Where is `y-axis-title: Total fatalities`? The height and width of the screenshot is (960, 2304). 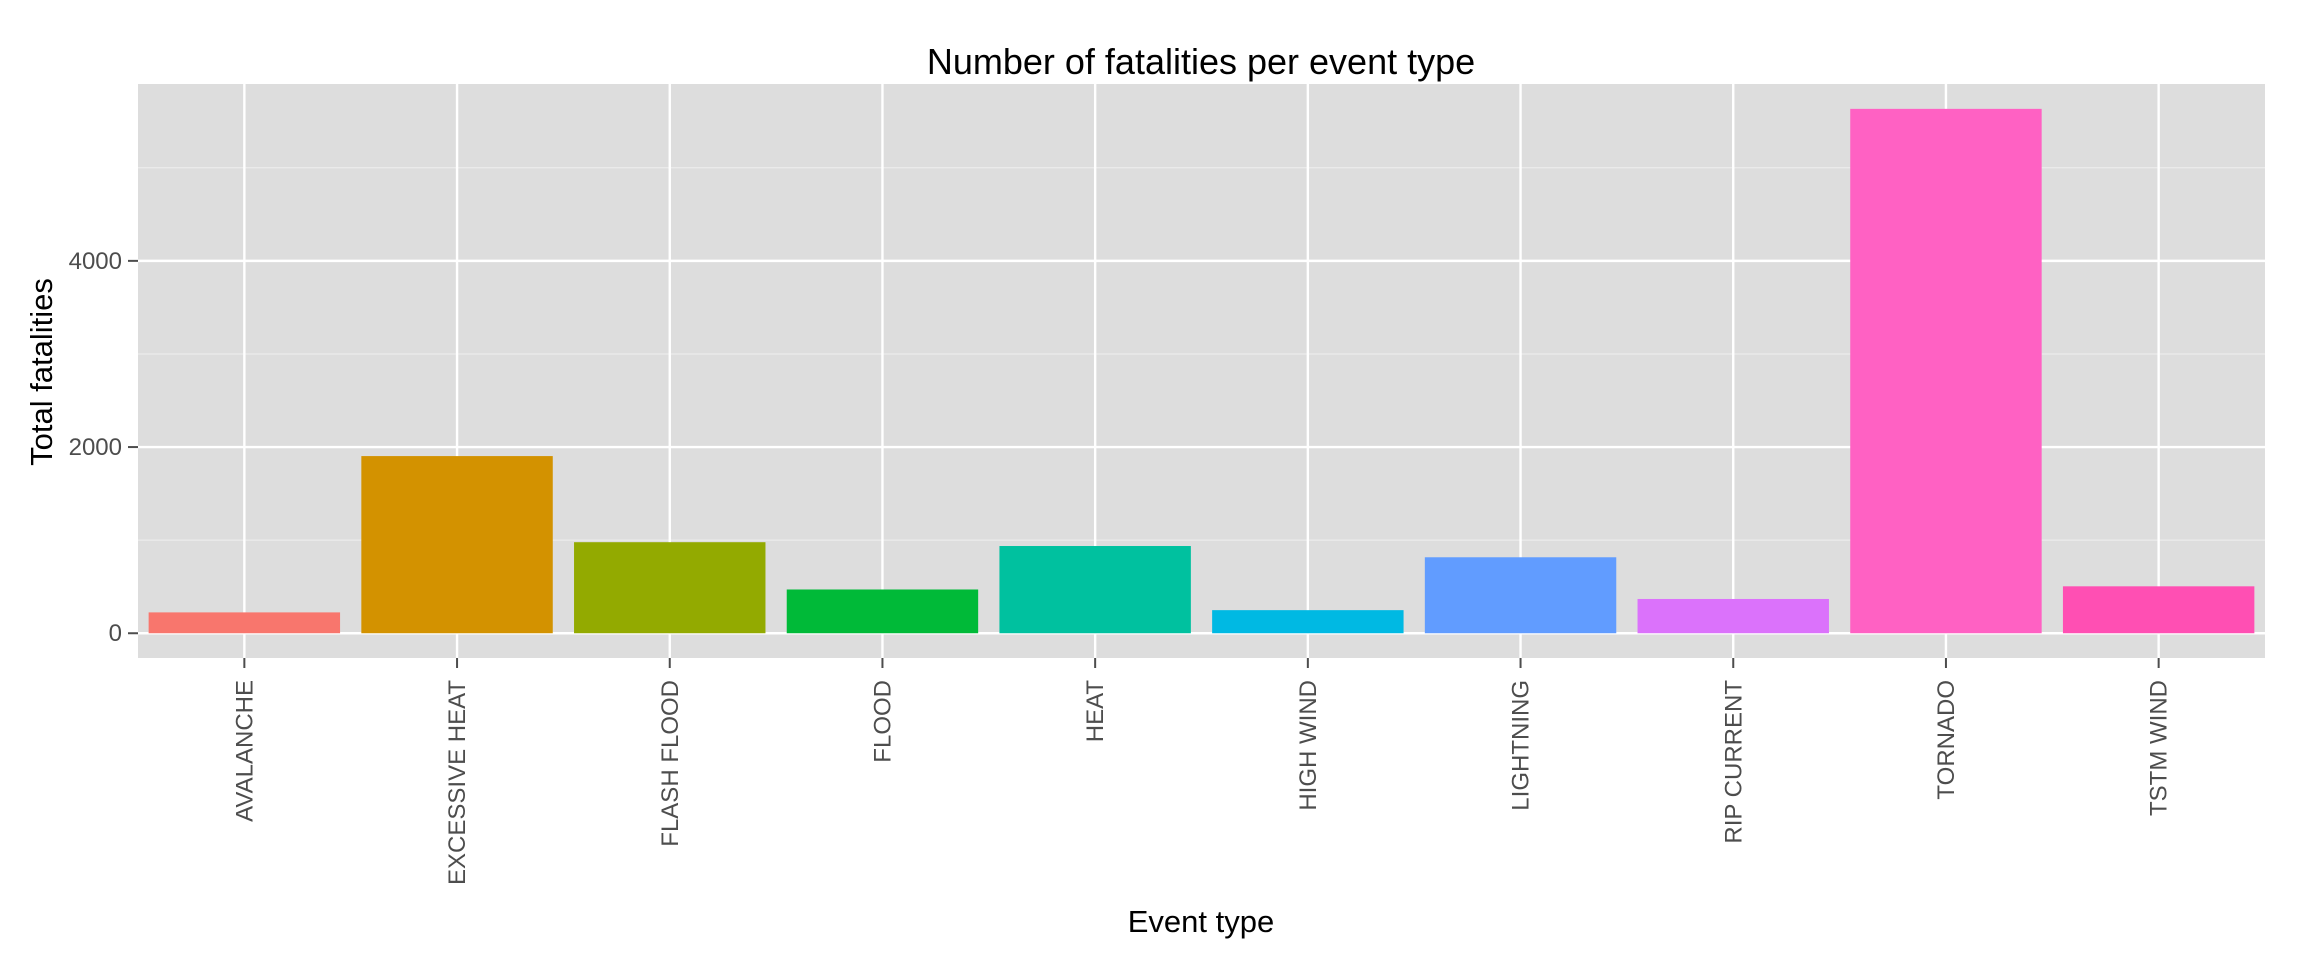
y-axis-title: Total fatalities is located at coordinates (41, 372).